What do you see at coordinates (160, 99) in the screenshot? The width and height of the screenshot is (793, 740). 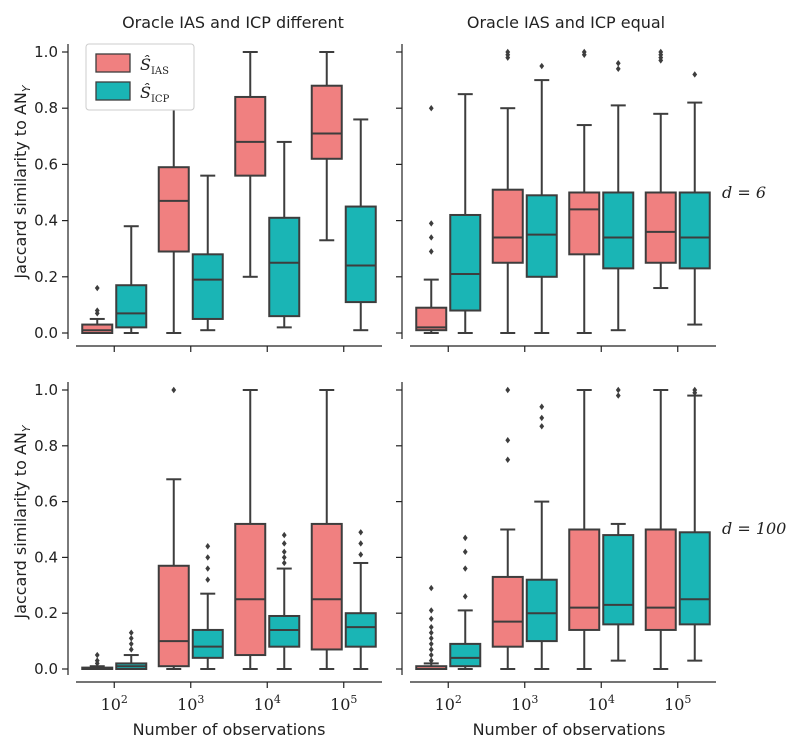 I see `legend-label-icp-sub: ICP` at bounding box center [160, 99].